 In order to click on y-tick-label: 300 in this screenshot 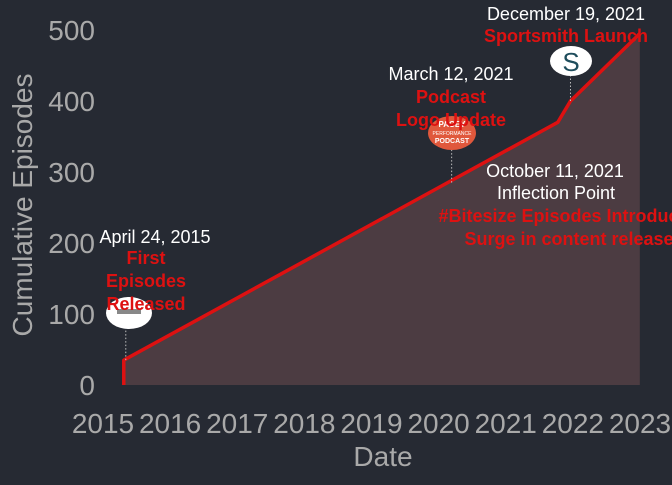, I will do `click(71, 172)`.